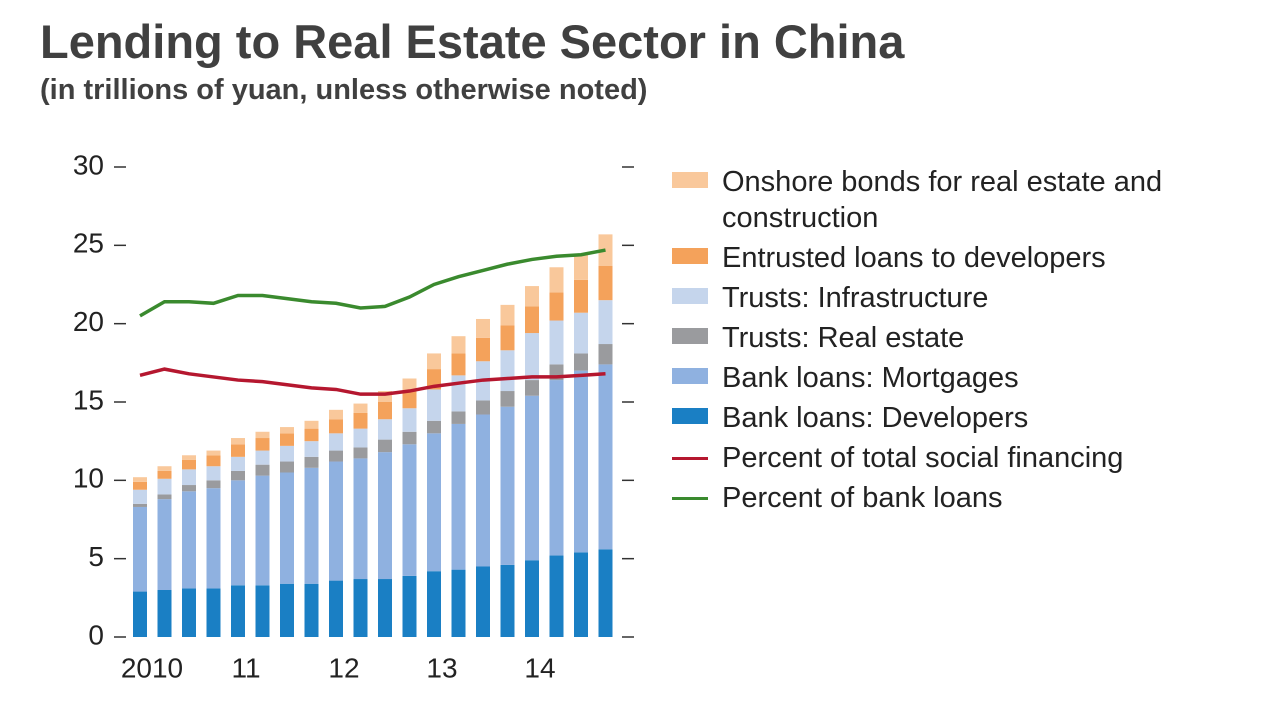 This screenshot has height=720, width=1280. What do you see at coordinates (952, 498) in the screenshot?
I see `legend-item: Percent of bank loans` at bounding box center [952, 498].